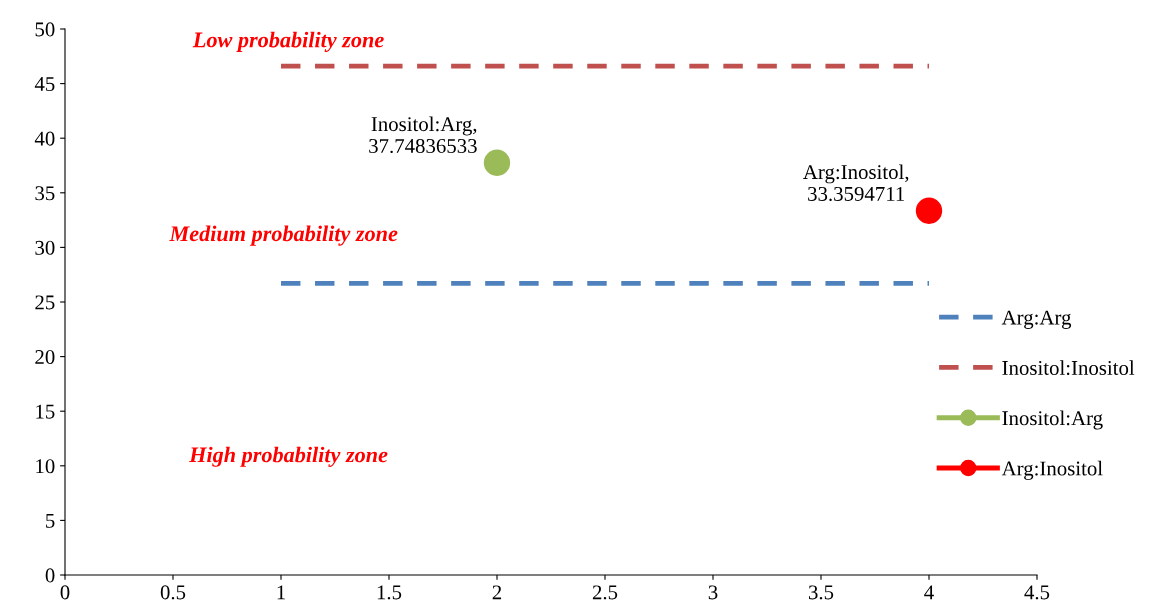  I want to click on x-tick-label: 3.5, so click(821, 592).